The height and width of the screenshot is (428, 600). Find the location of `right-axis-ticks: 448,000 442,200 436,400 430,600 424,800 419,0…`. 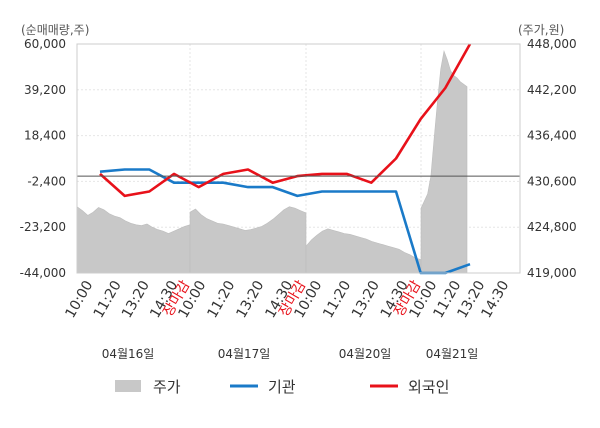

right-axis-ticks: 448,000 442,200 436,400 430,600 424,800 419,0… is located at coordinates (552, 158).